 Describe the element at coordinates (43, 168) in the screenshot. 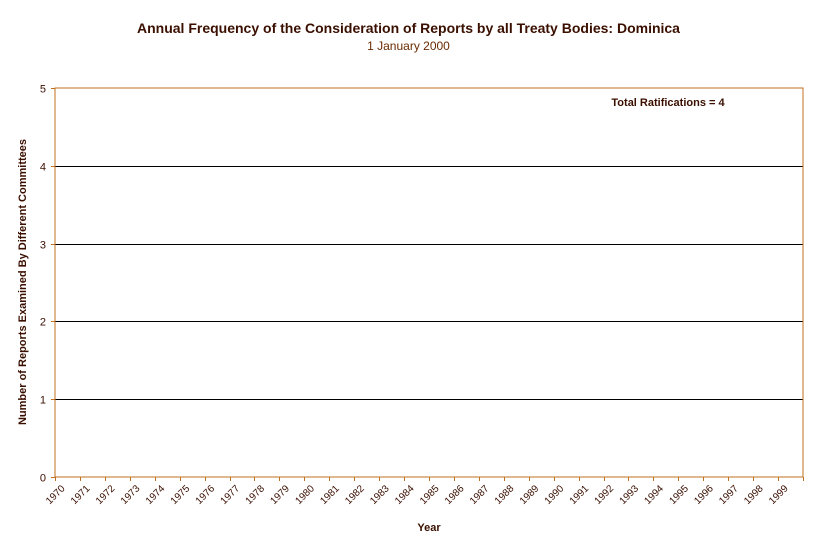

I see `y-tick-label: 4` at that location.